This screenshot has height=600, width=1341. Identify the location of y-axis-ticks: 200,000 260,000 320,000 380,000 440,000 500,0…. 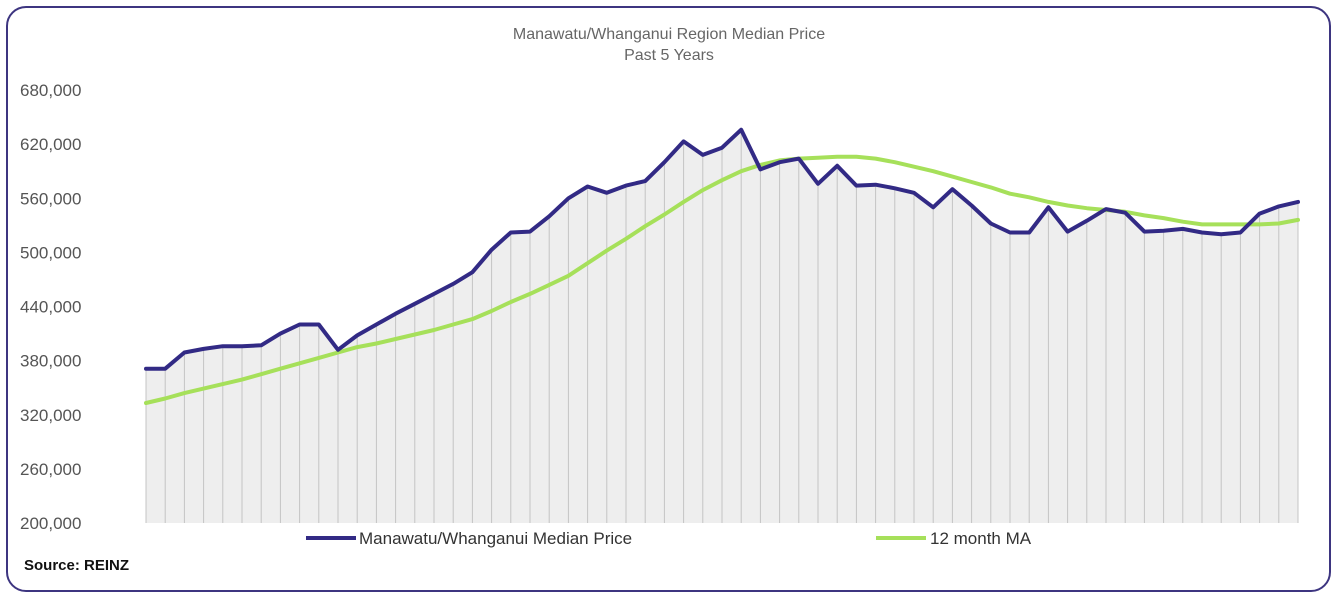
(50, 307).